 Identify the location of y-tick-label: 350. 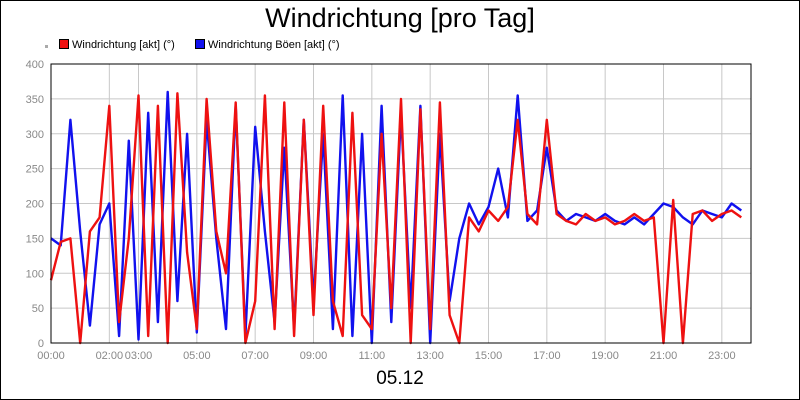
(35, 100).